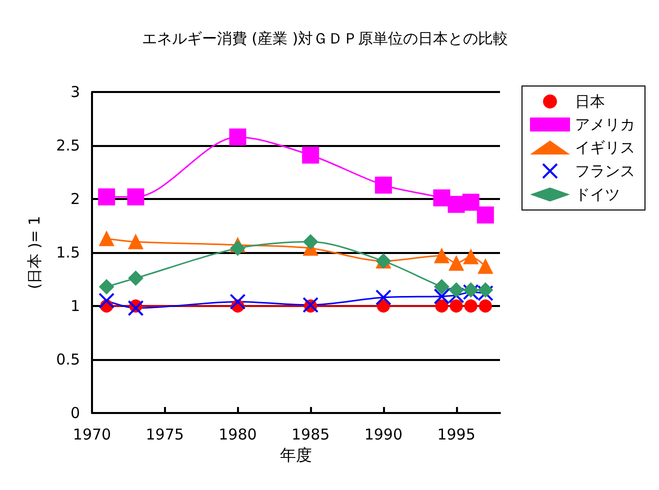 The image size is (659, 490). I want to click on x-tick-label: 1990, so click(383, 435).